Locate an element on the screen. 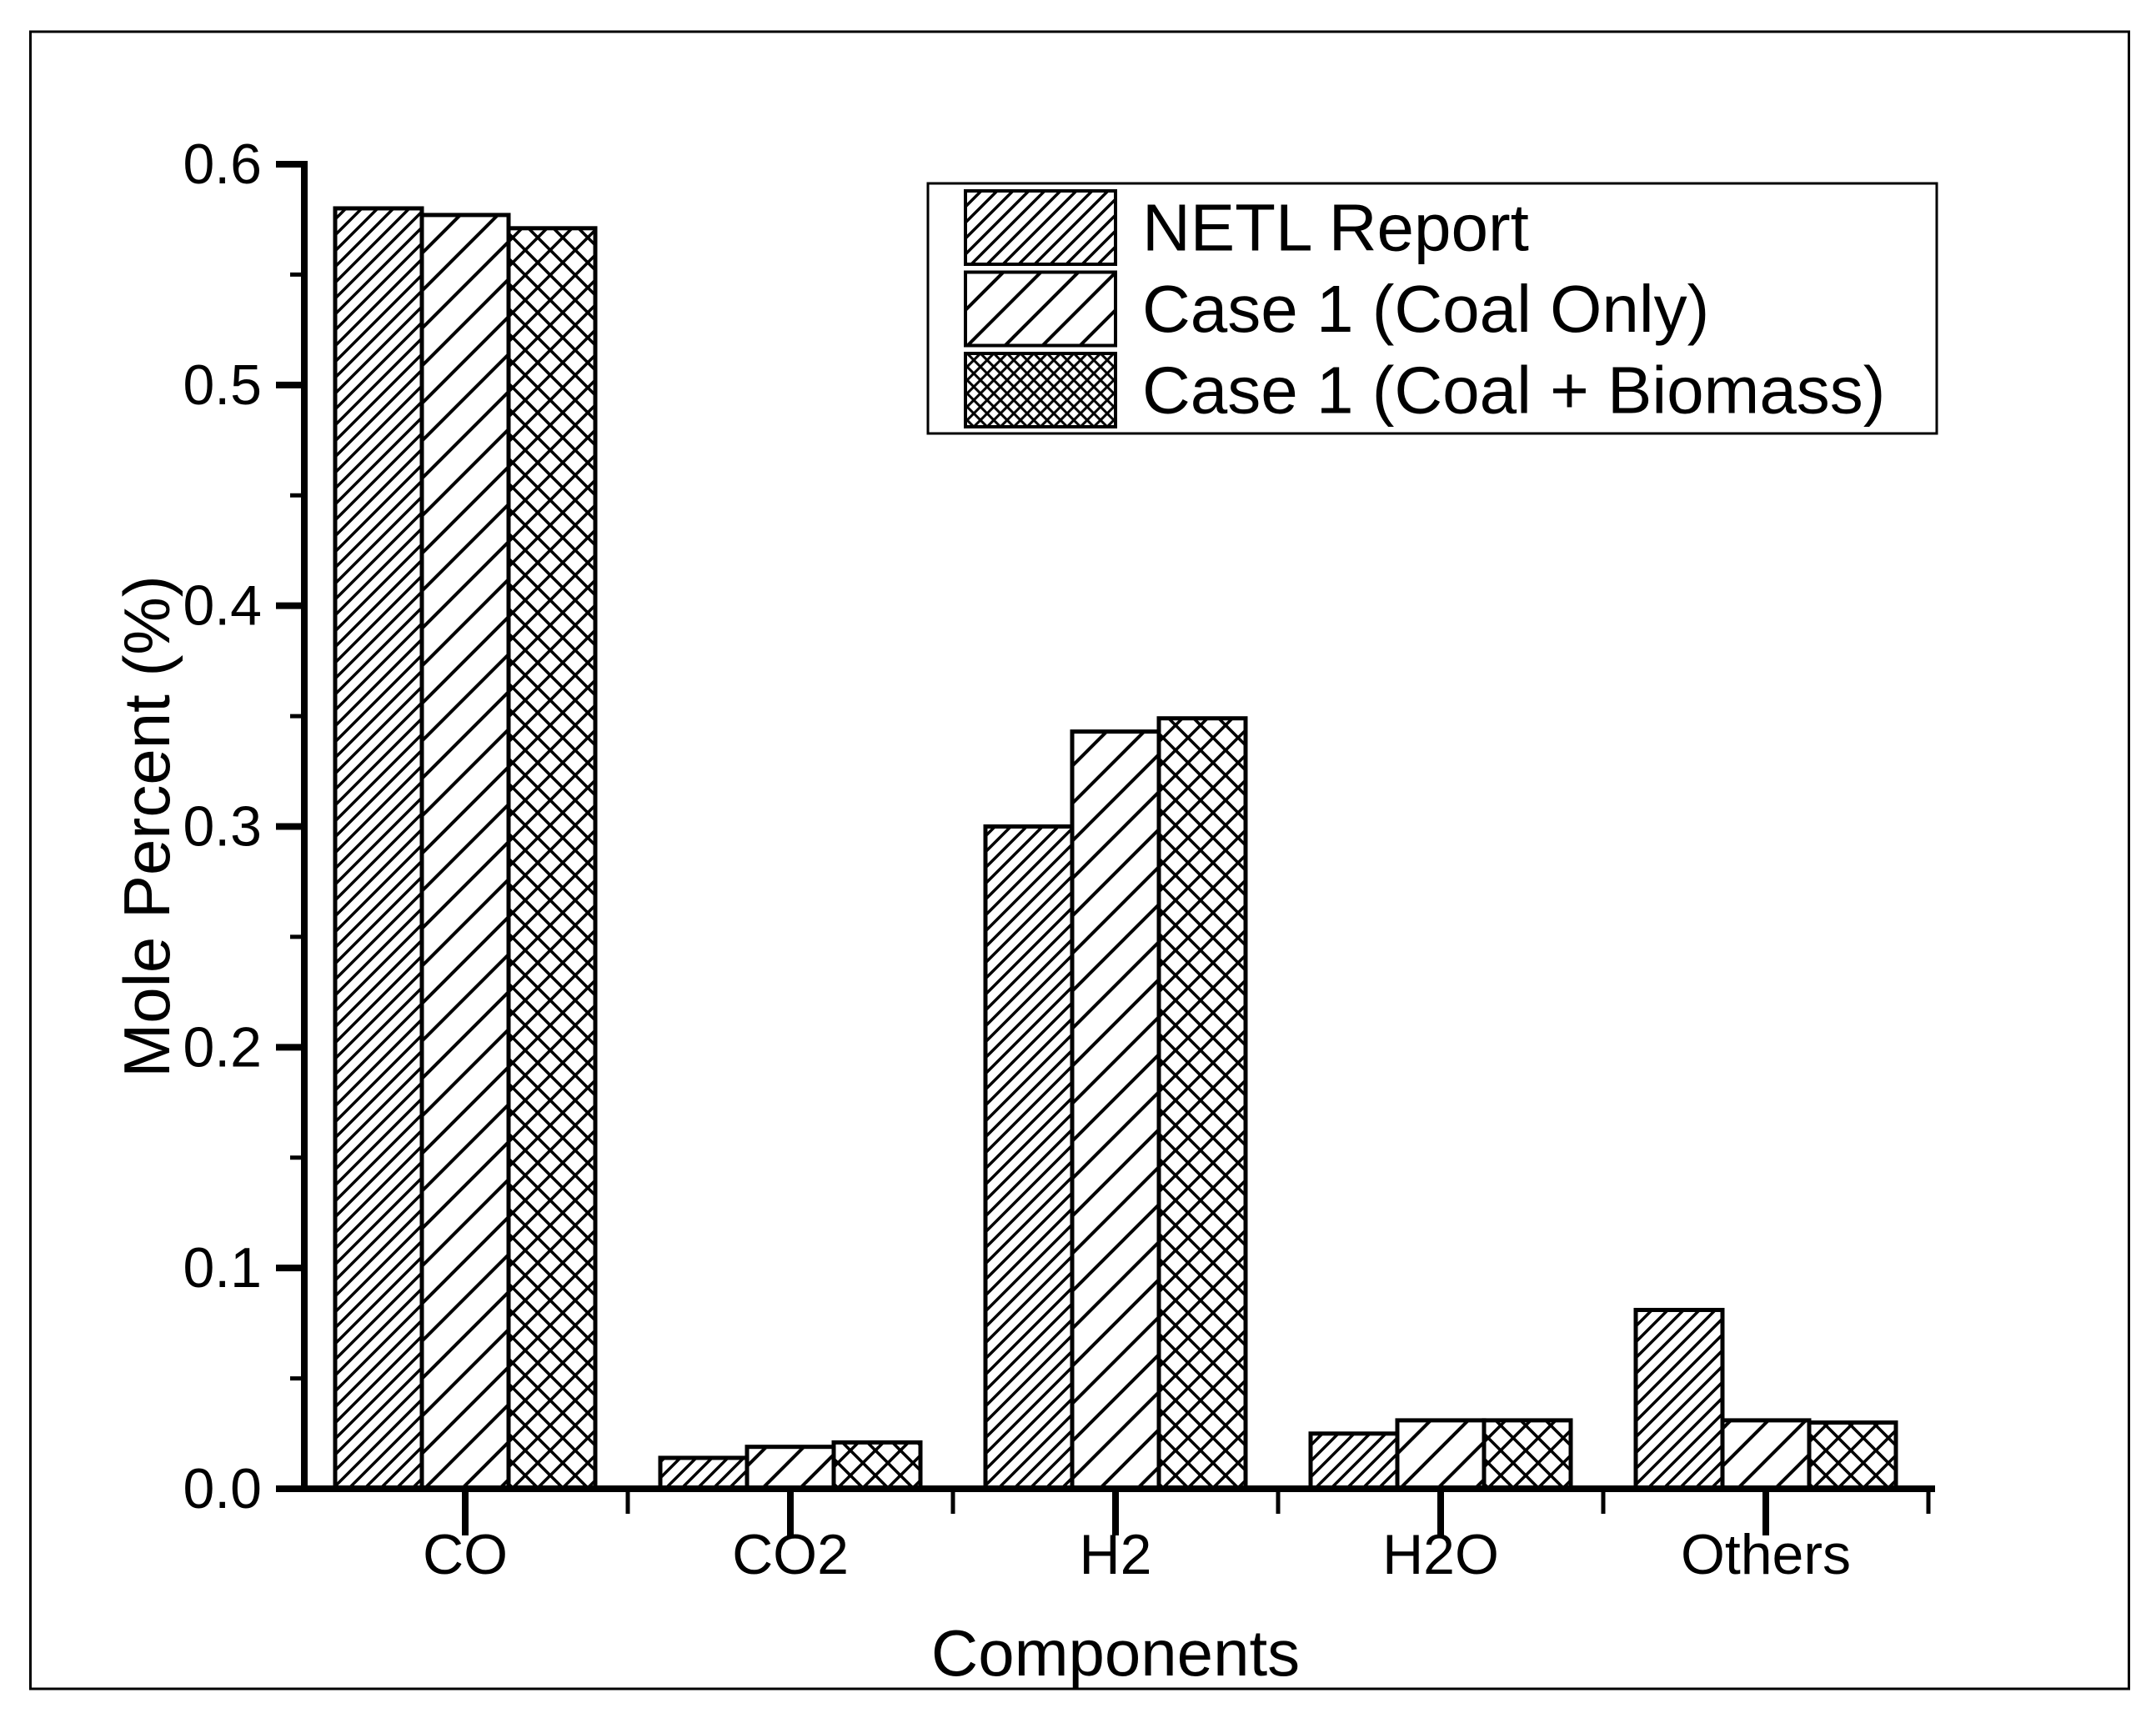 The height and width of the screenshot is (1718, 2156). bar-H2O-series2 is located at coordinates (1441, 1455).